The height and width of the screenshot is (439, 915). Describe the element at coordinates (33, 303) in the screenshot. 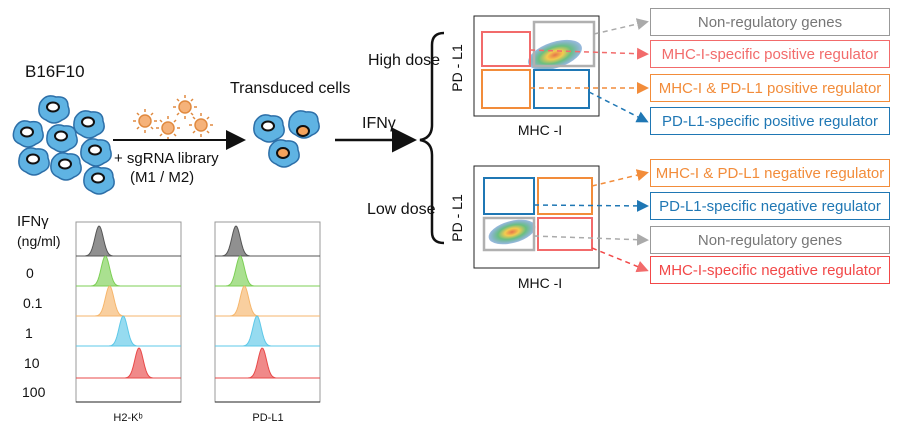

I see `dose-label: 0.1` at that location.